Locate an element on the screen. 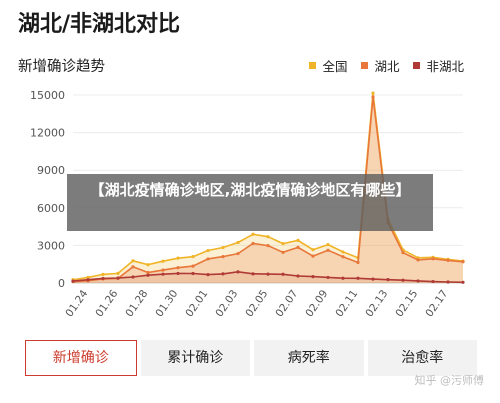  x-tick-label-02.05: 02.05 is located at coordinates (256, 304).